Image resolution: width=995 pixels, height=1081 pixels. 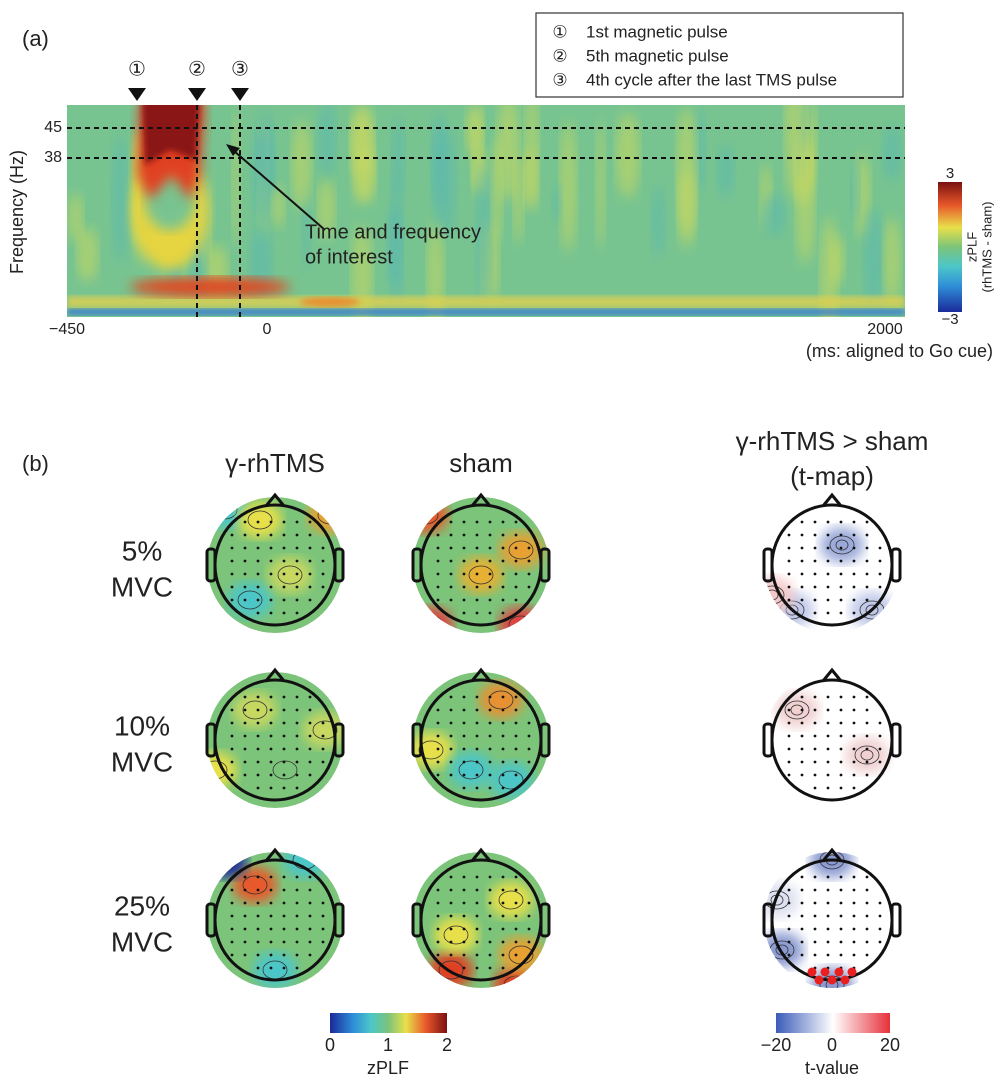 I want to click on colorbar-label: t-value, so click(x=832, y=1068).